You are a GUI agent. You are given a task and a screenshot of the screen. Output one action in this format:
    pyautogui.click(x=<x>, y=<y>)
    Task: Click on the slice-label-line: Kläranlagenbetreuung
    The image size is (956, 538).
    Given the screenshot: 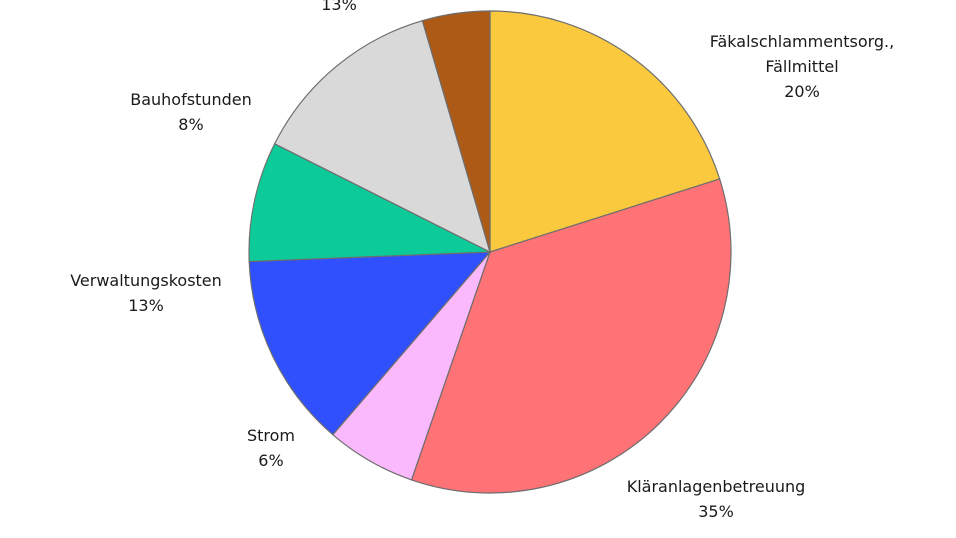 What is the action you would take?
    pyautogui.click(x=716, y=486)
    